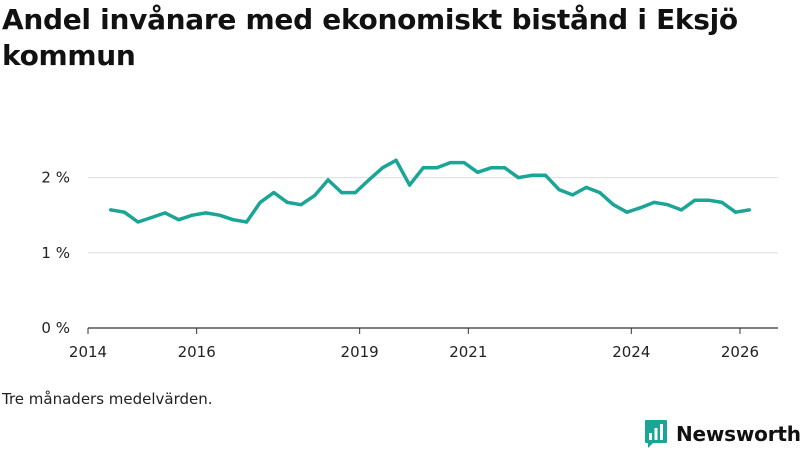  I want to click on x-tick-label: 2016, so click(197, 352).